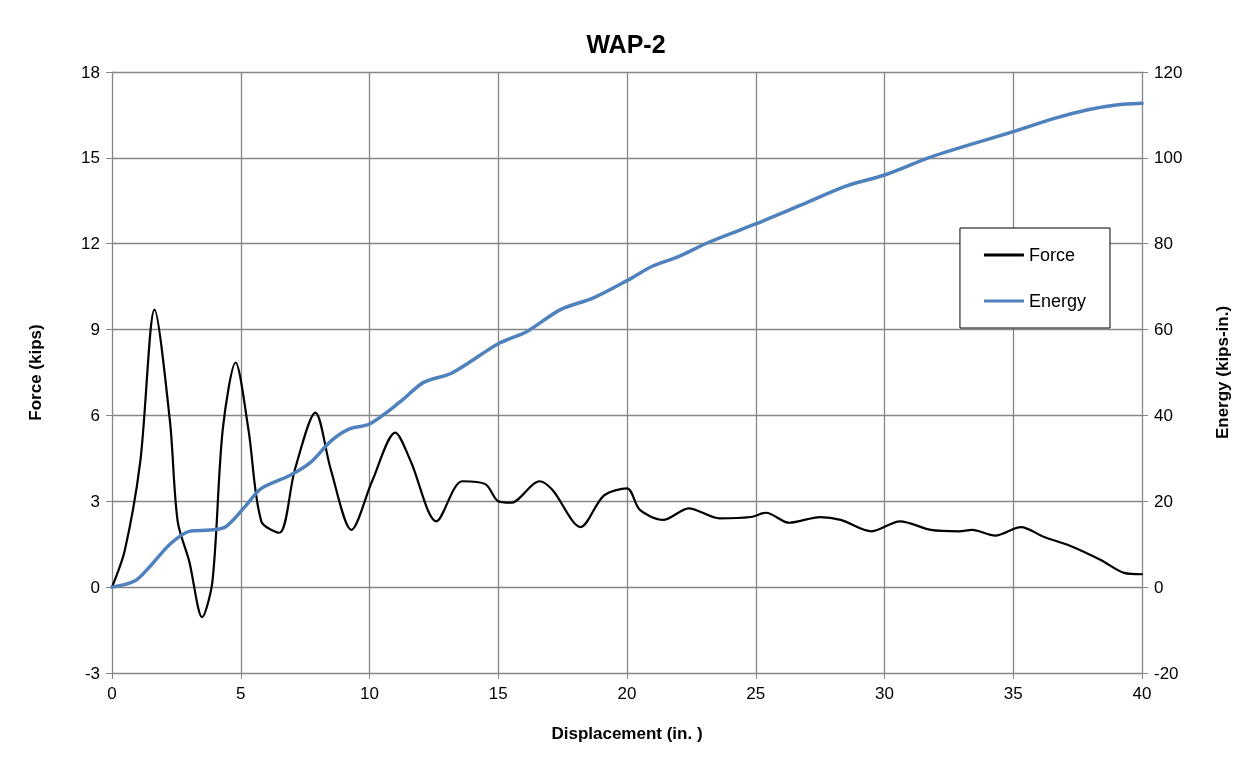 The width and height of the screenshot is (1252, 770). I want to click on legend-label: Force, so click(1051, 255).